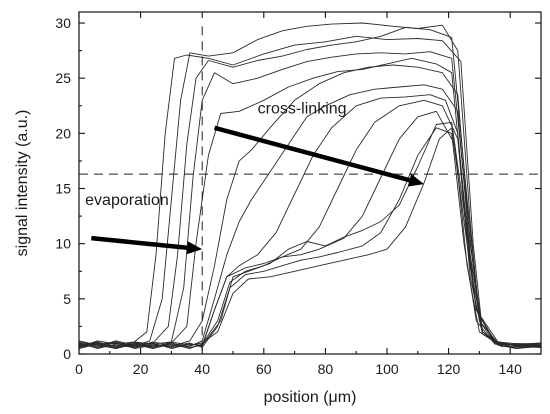 This screenshot has width=550, height=414. What do you see at coordinates (449, 369) in the screenshot?
I see `x-tick-label: 120` at bounding box center [449, 369].